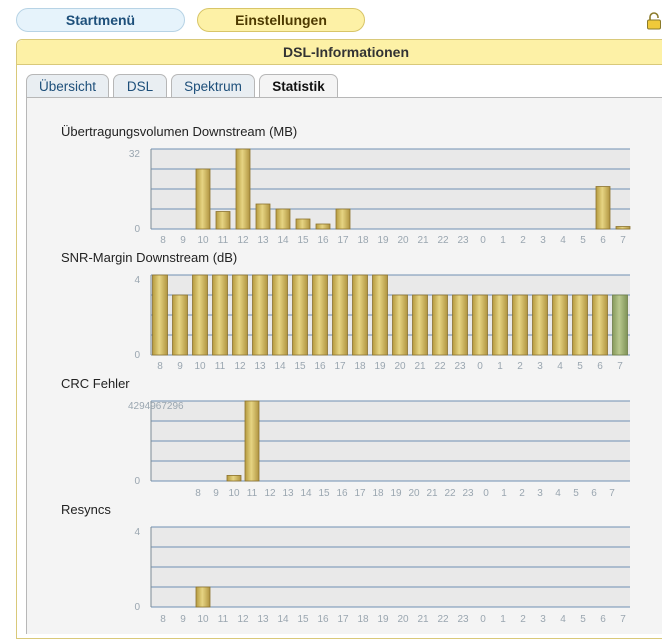 This screenshot has width=662, height=639. What do you see at coordinates (654, 21) in the screenshot?
I see `lock-icon` at bounding box center [654, 21].